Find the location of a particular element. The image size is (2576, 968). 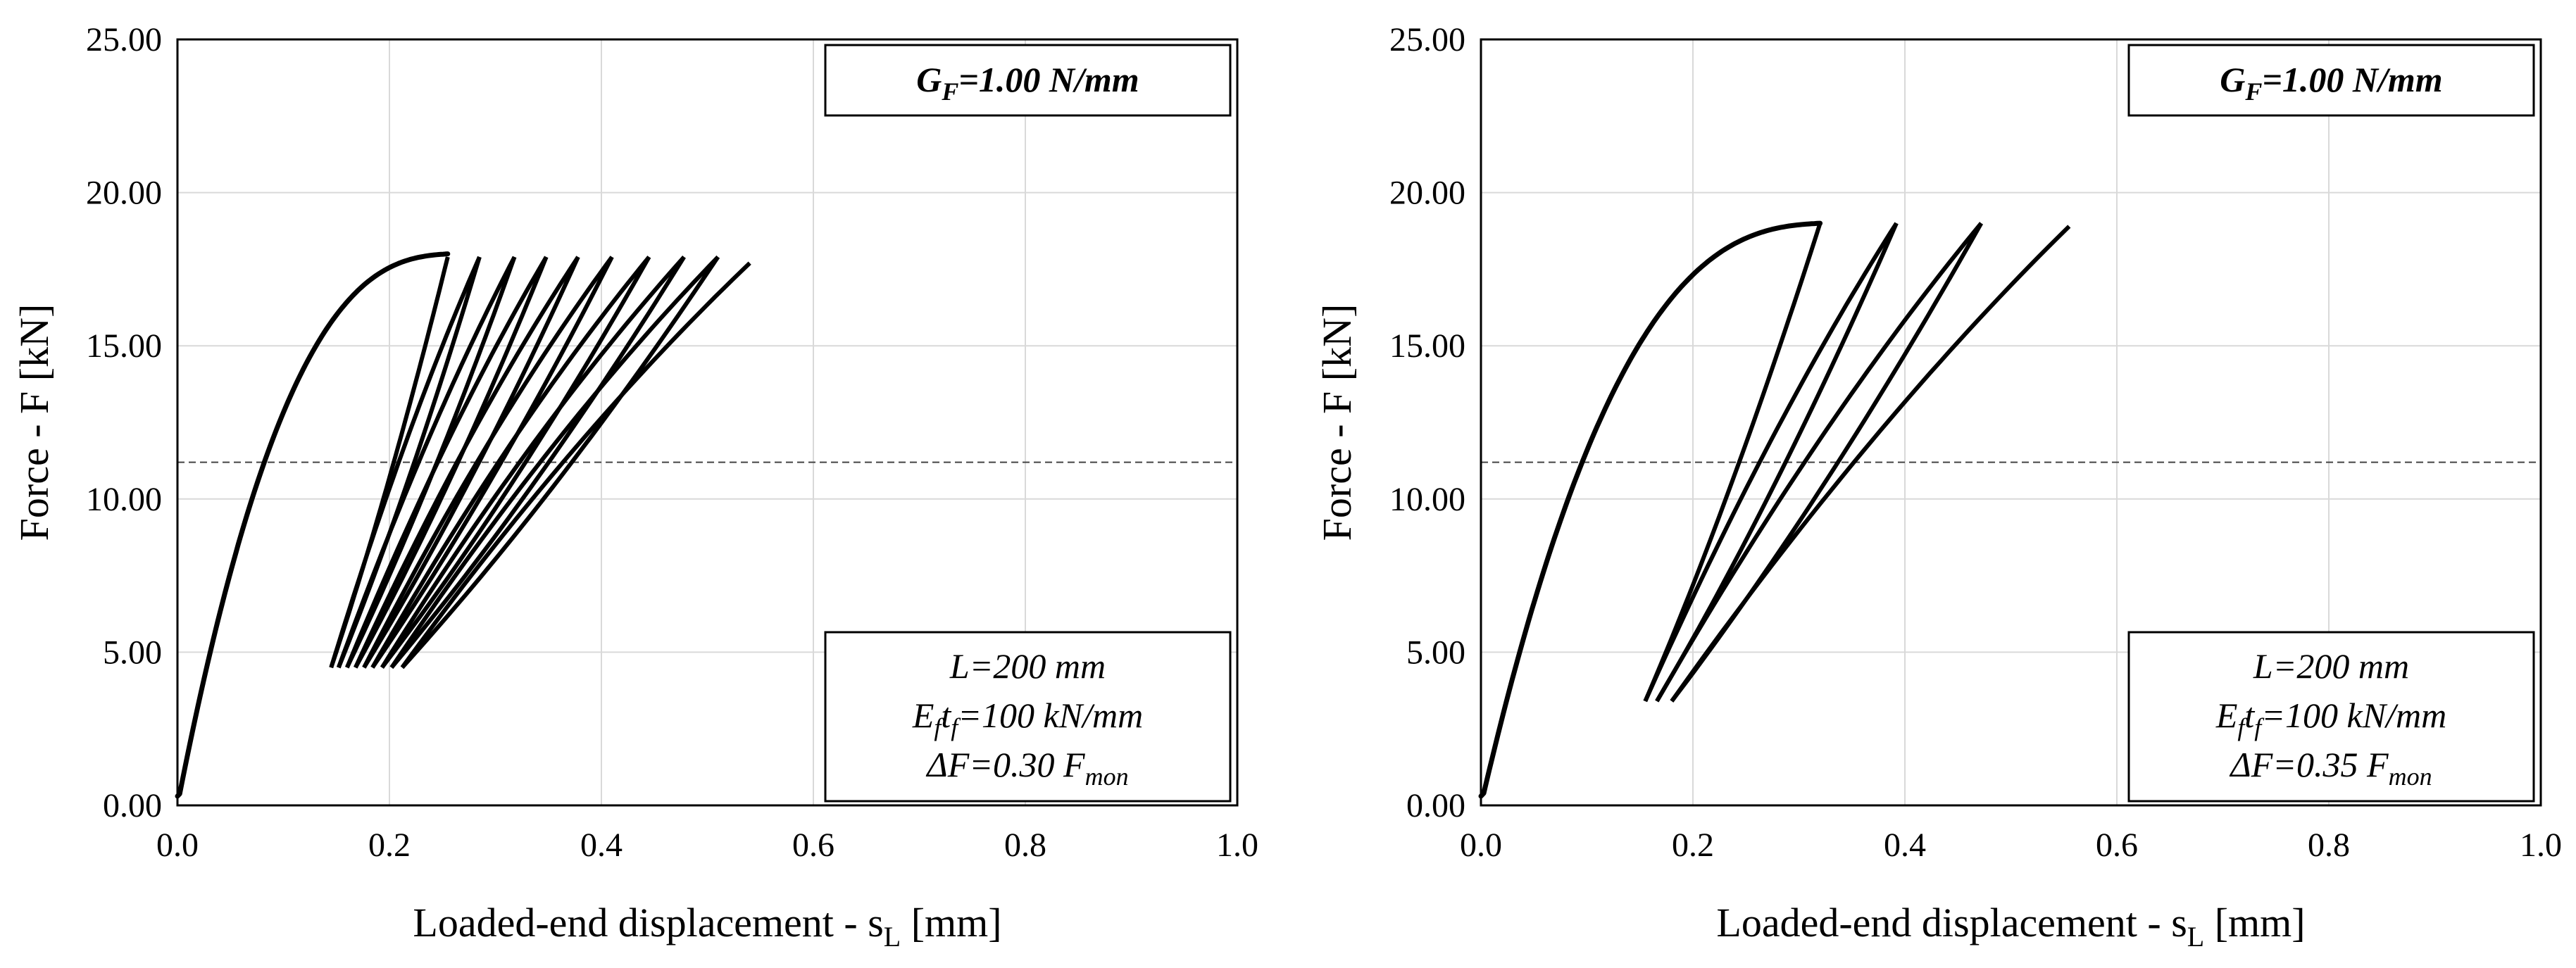

svg-text: ΔF=0.30 Fmon is located at coordinates (1026, 768).